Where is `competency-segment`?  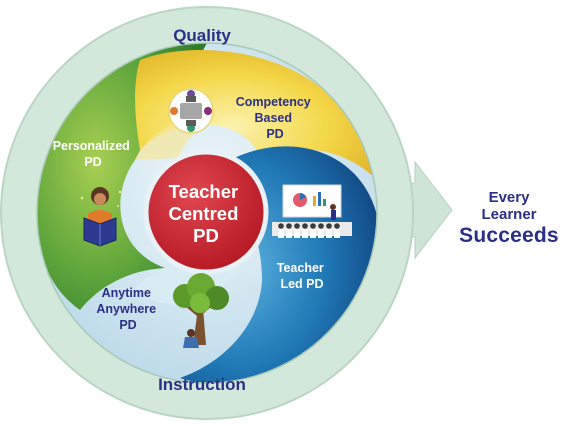 competency-segment is located at coordinates (255, 113).